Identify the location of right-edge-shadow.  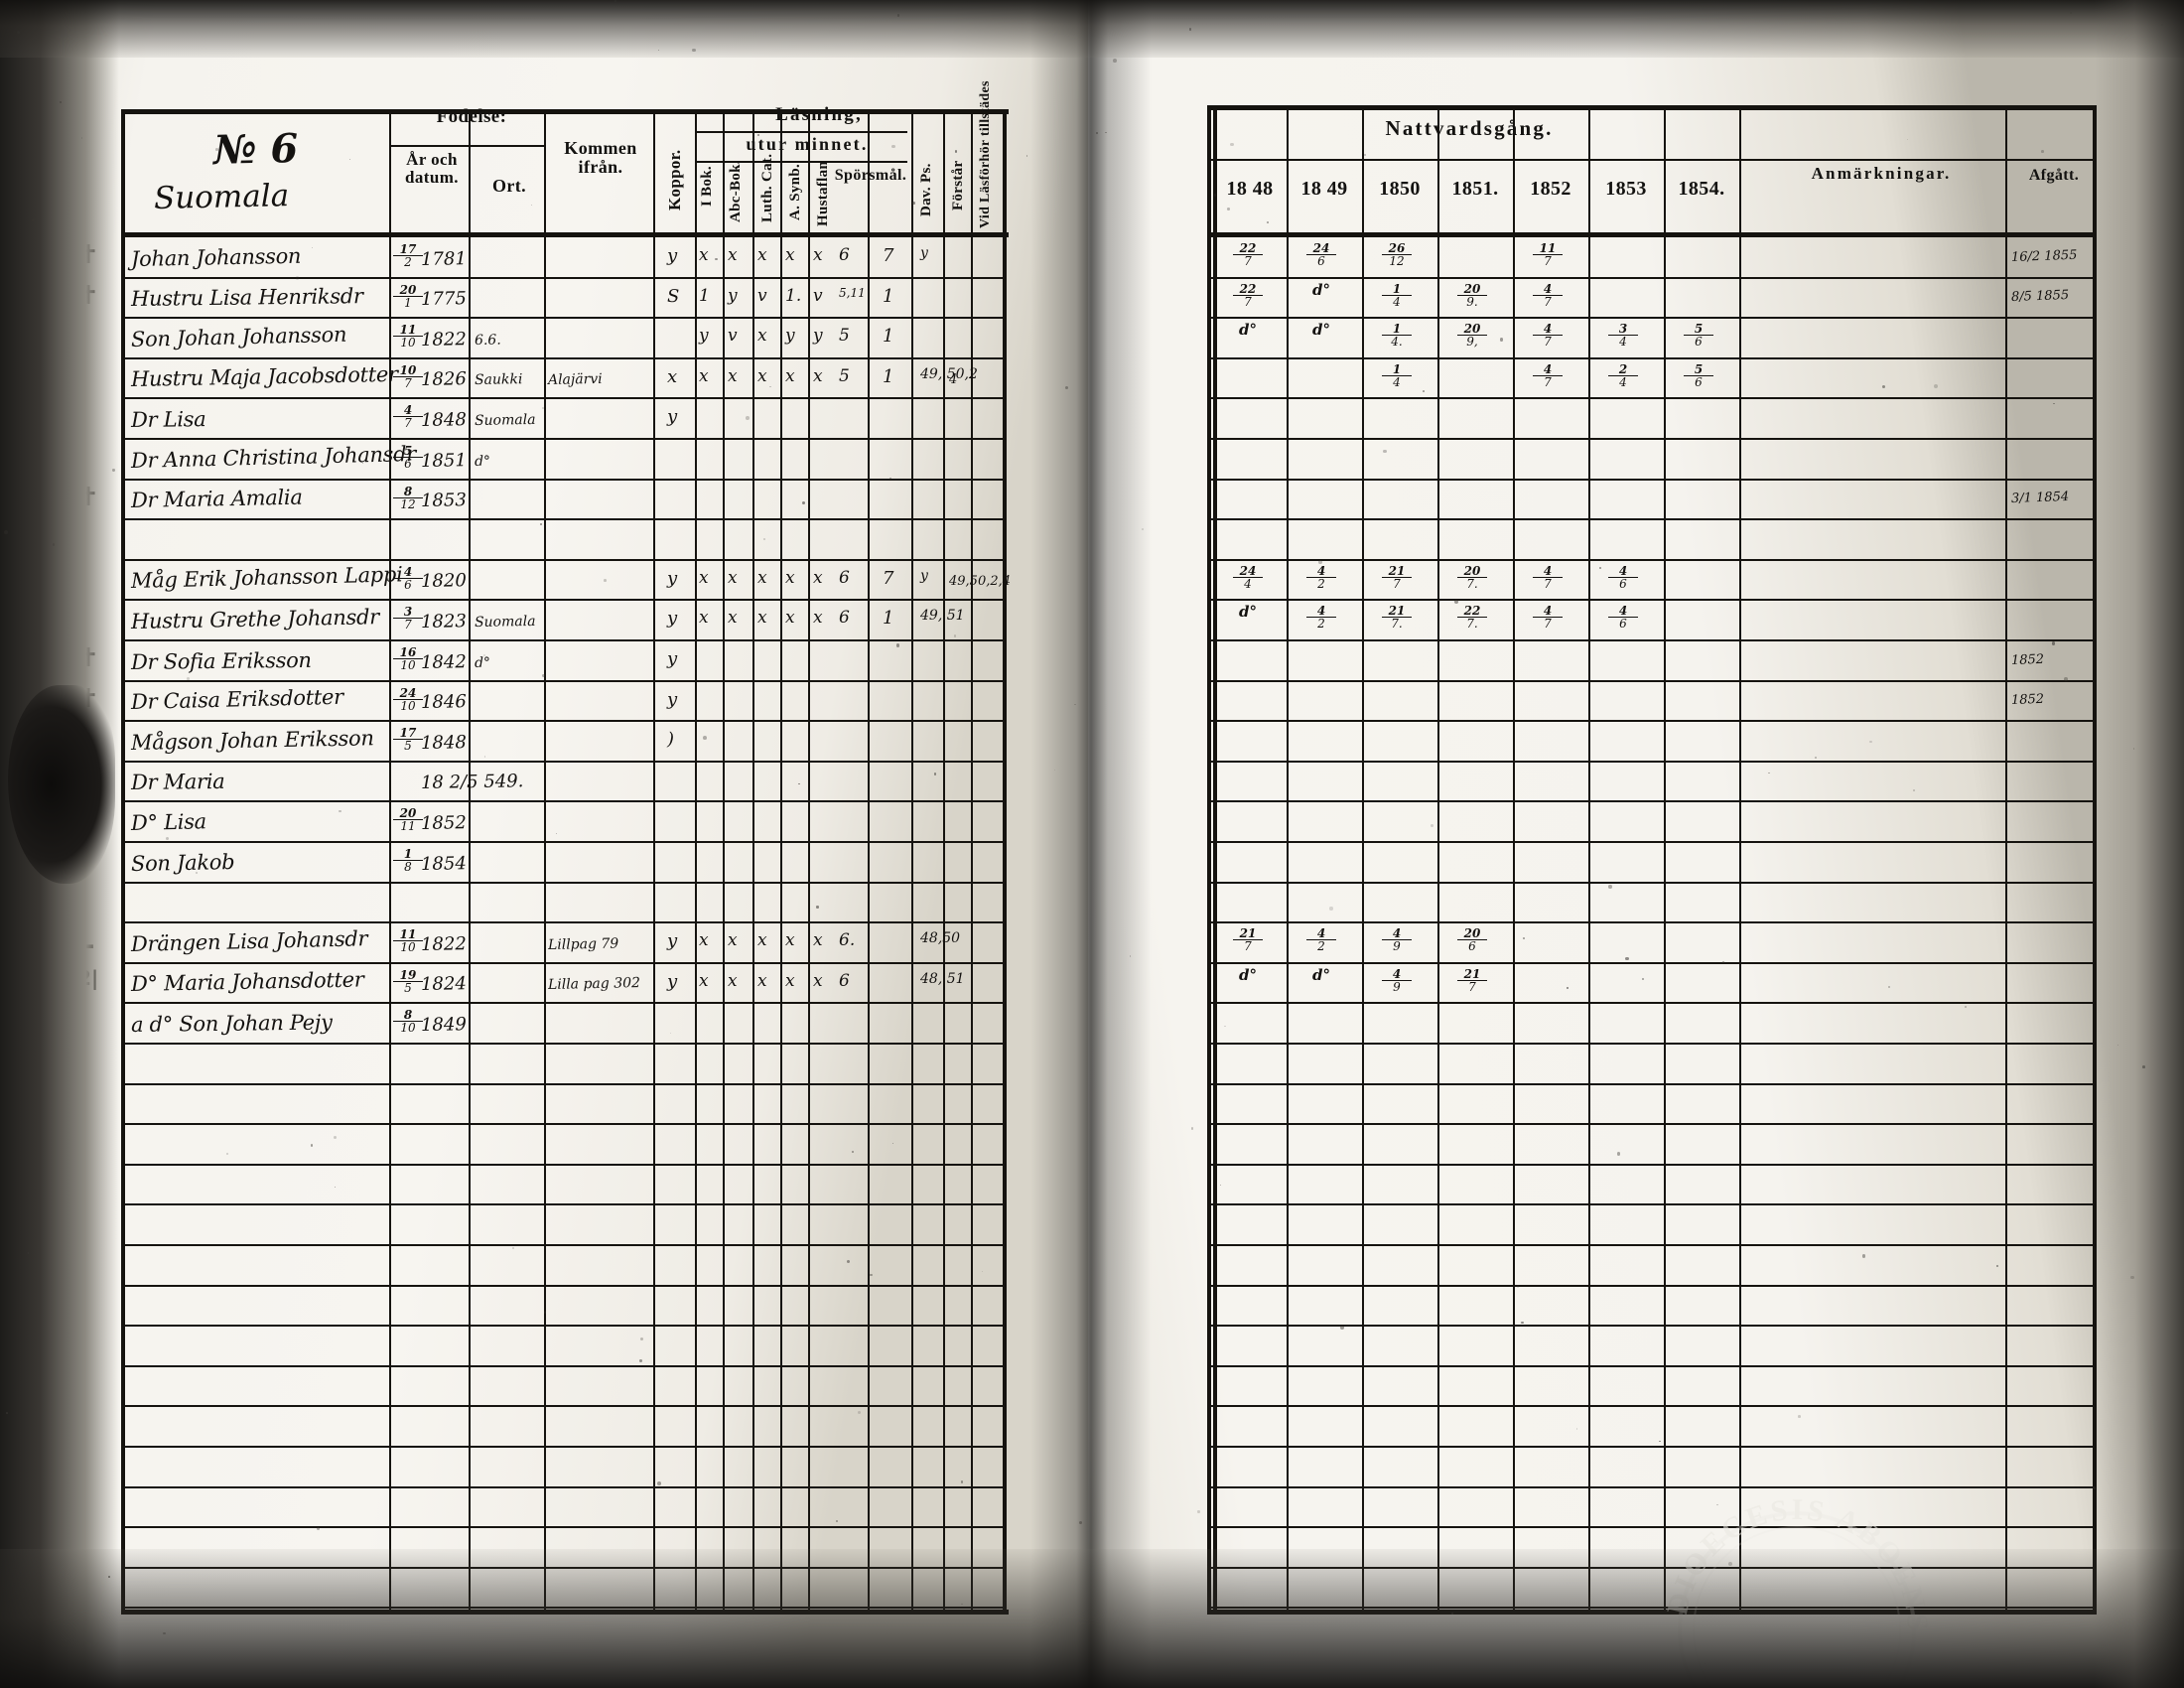
(2139, 844).